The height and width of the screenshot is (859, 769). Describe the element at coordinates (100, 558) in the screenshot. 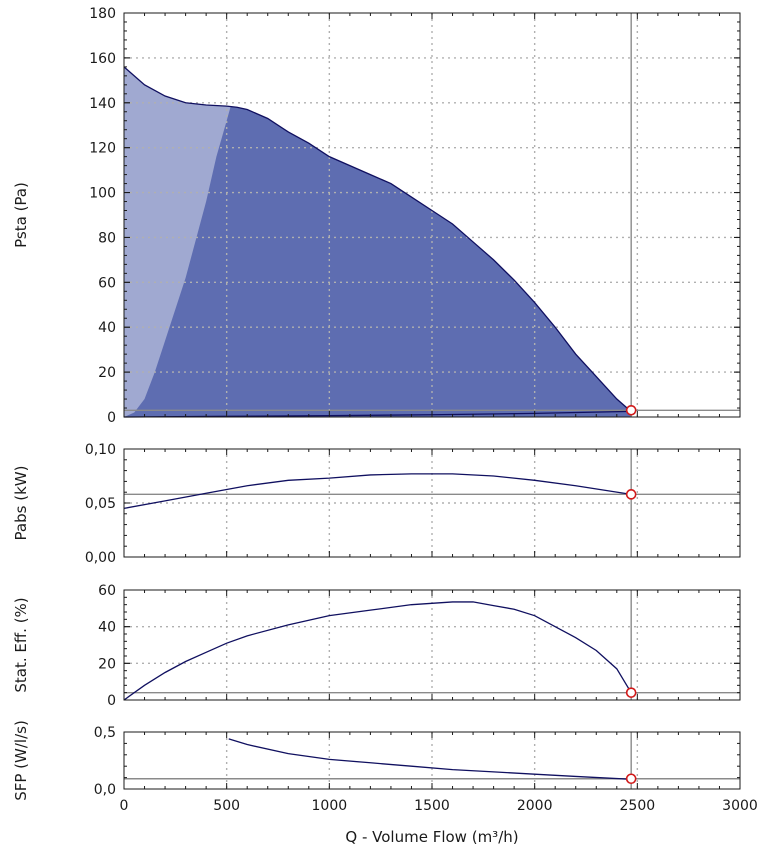

I see `y-tick-label: 0,00` at that location.